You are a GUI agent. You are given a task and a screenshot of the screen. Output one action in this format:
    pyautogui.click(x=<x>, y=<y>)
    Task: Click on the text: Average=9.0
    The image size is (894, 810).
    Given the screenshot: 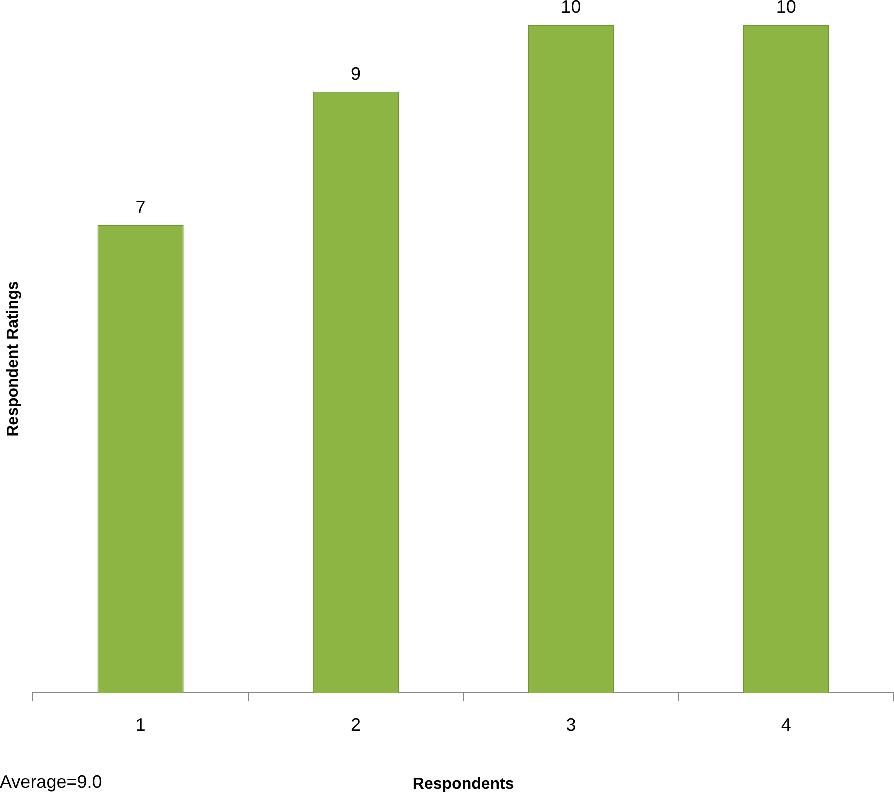 What is the action you would take?
    pyautogui.click(x=51, y=782)
    